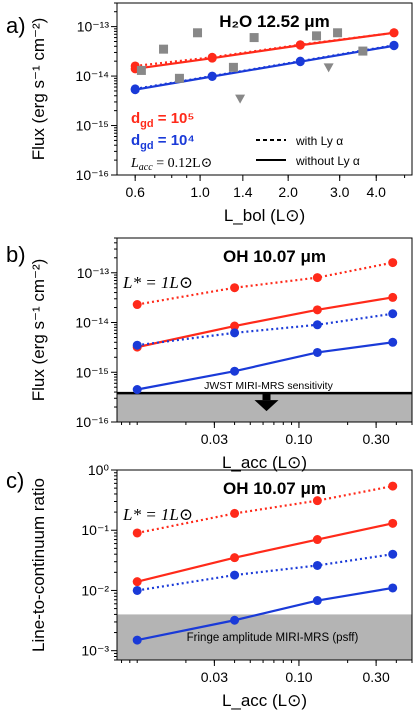  I want to click on x-tick-label: 3.0, so click(340, 192).